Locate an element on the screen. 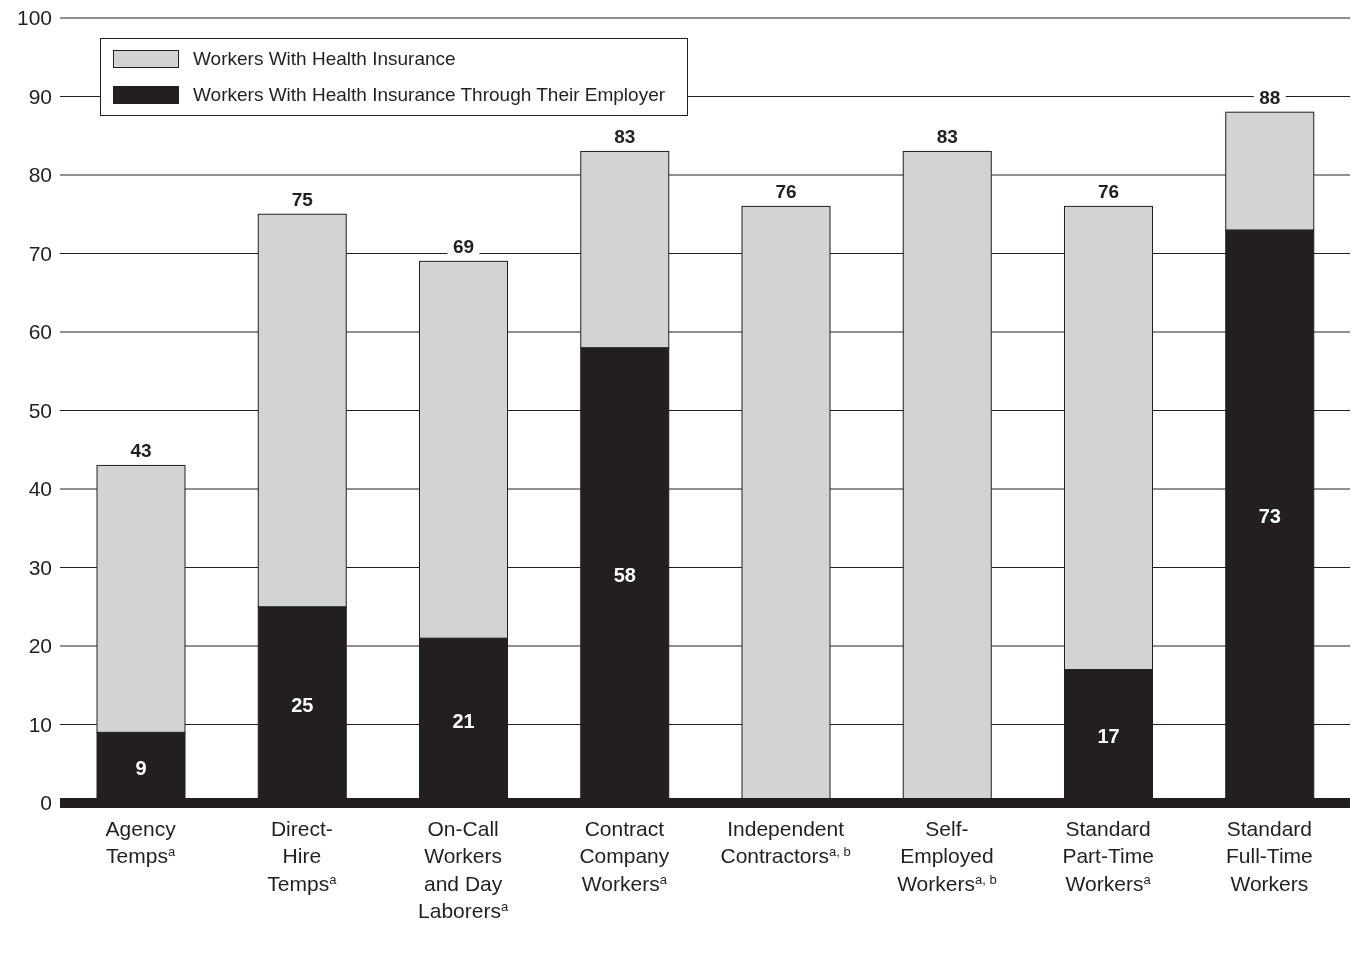  y-tick-label: 20 is located at coordinates (40, 646).